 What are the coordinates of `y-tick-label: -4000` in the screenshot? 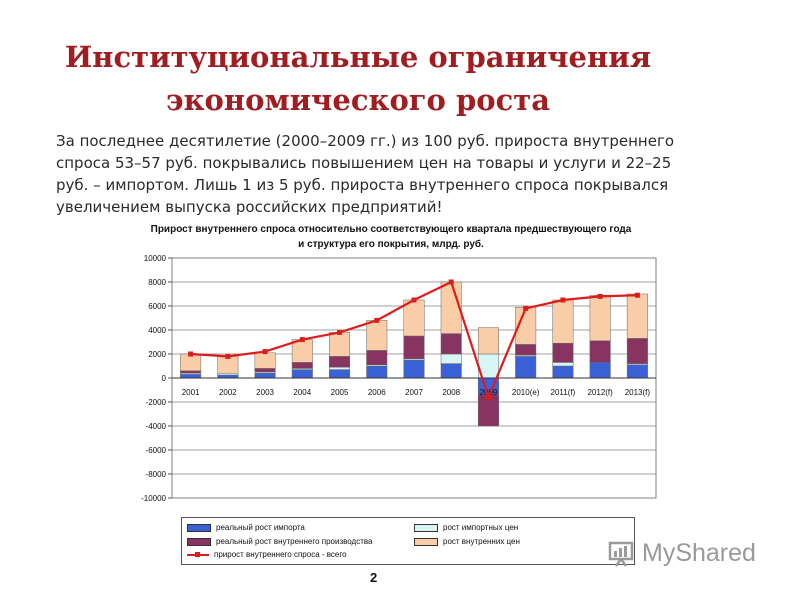 It's located at (156, 426).